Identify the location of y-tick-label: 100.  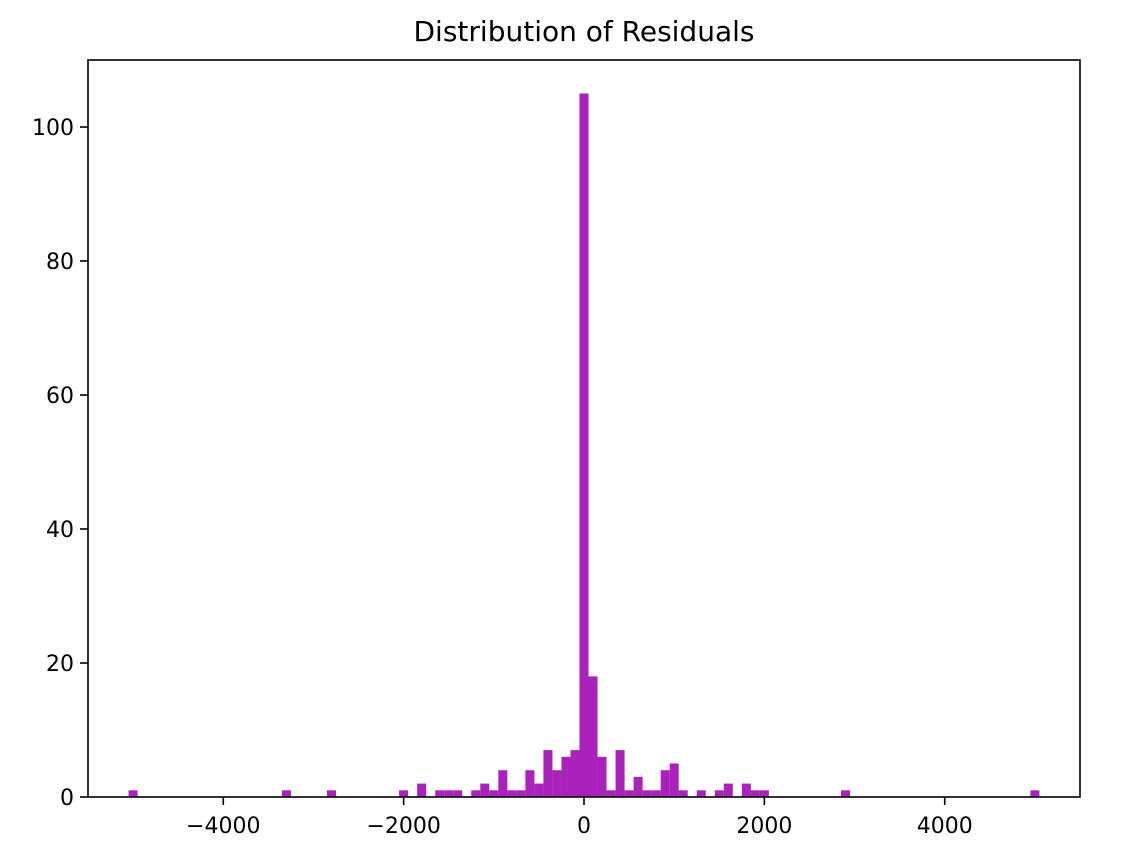
(53, 128).